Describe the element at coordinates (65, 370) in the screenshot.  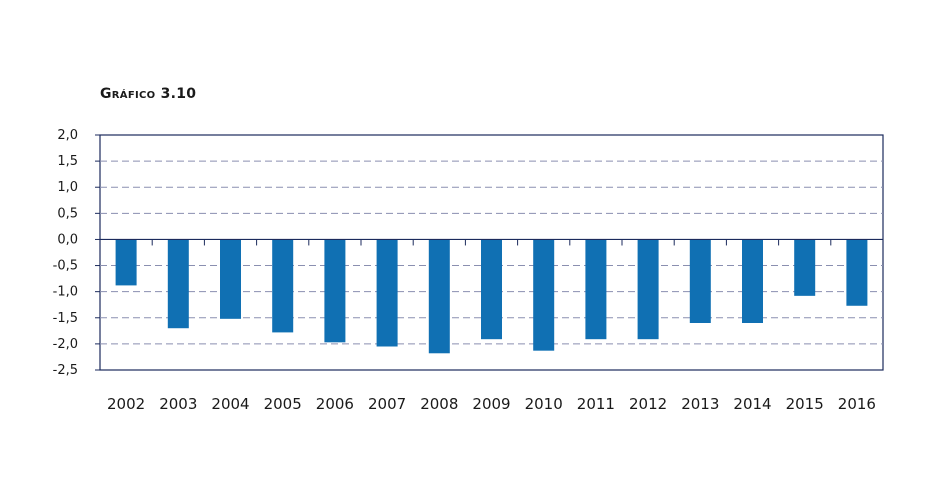
I see `y-tick-label: -2,5` at that location.